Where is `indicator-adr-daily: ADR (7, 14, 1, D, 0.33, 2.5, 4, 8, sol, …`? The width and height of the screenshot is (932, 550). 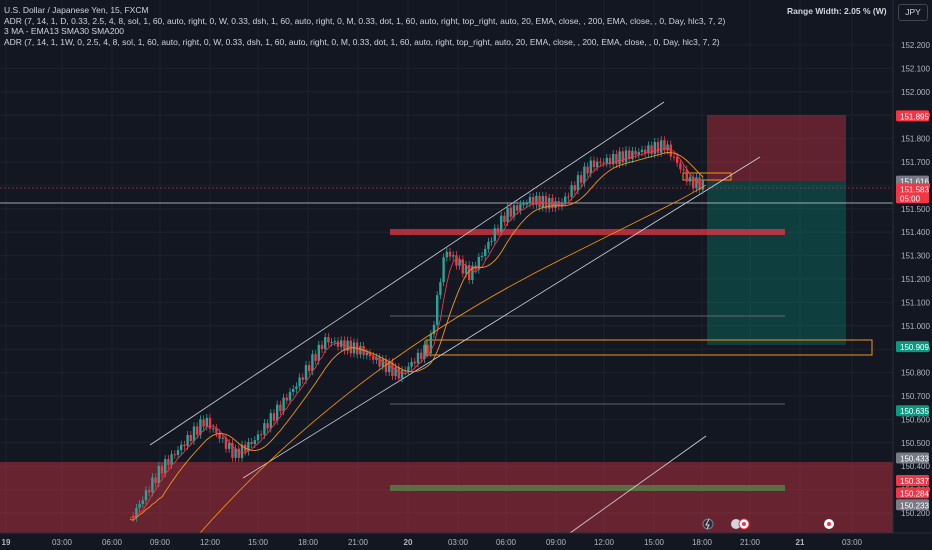 indicator-adr-daily: ADR (7, 14, 1, D, 0.33, 2.5, 4, 8, sol, … is located at coordinates (365, 20).